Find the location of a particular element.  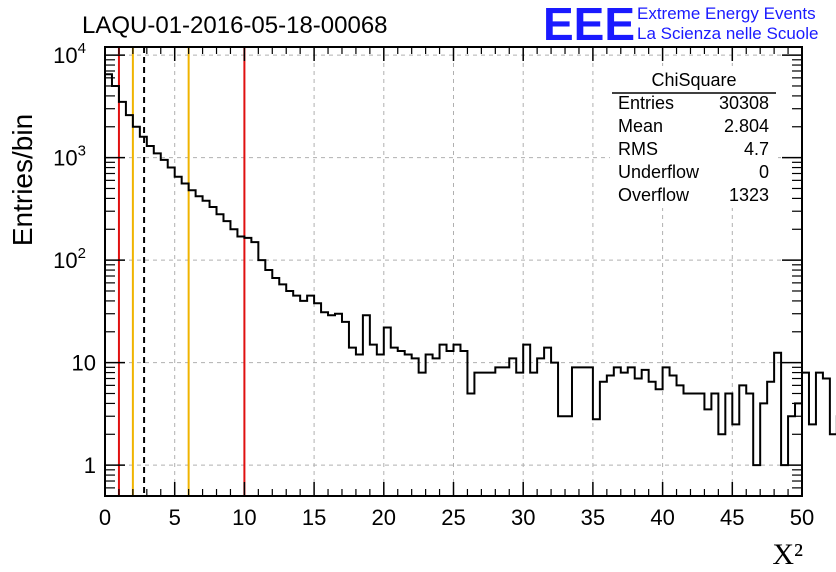

logo-line-2: La Scienza nelle Scuole is located at coordinates (727, 33).